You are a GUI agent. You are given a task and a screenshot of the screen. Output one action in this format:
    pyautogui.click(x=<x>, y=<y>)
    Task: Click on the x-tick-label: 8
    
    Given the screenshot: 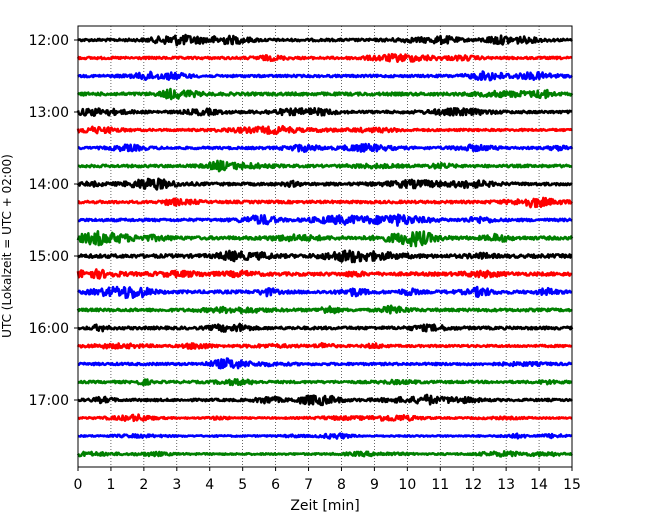 What is the action you would take?
    pyautogui.click(x=341, y=485)
    